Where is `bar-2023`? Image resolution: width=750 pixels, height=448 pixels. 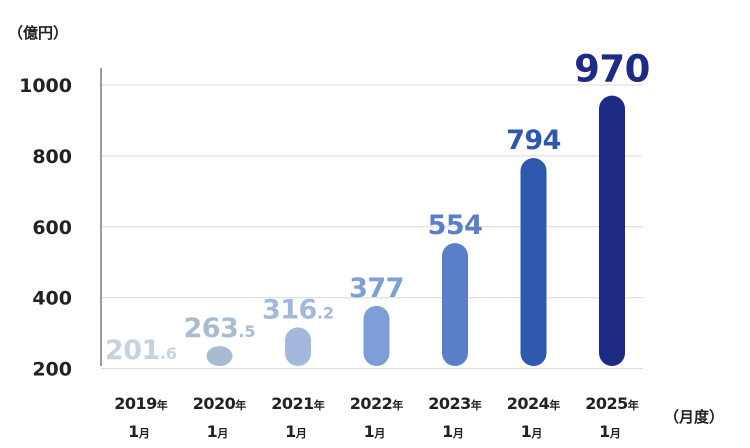
bar-2023 is located at coordinates (455, 304).